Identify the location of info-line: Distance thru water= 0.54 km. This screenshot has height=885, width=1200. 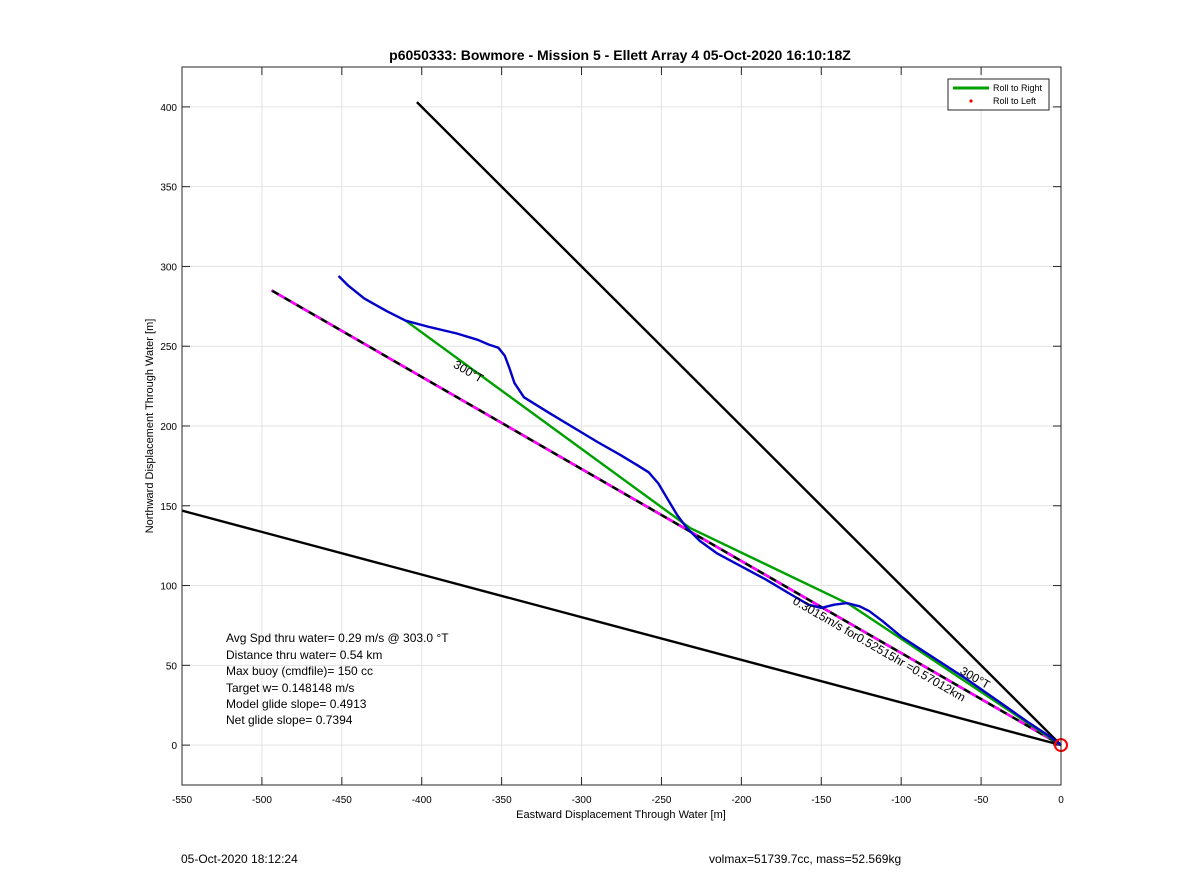
(304, 655).